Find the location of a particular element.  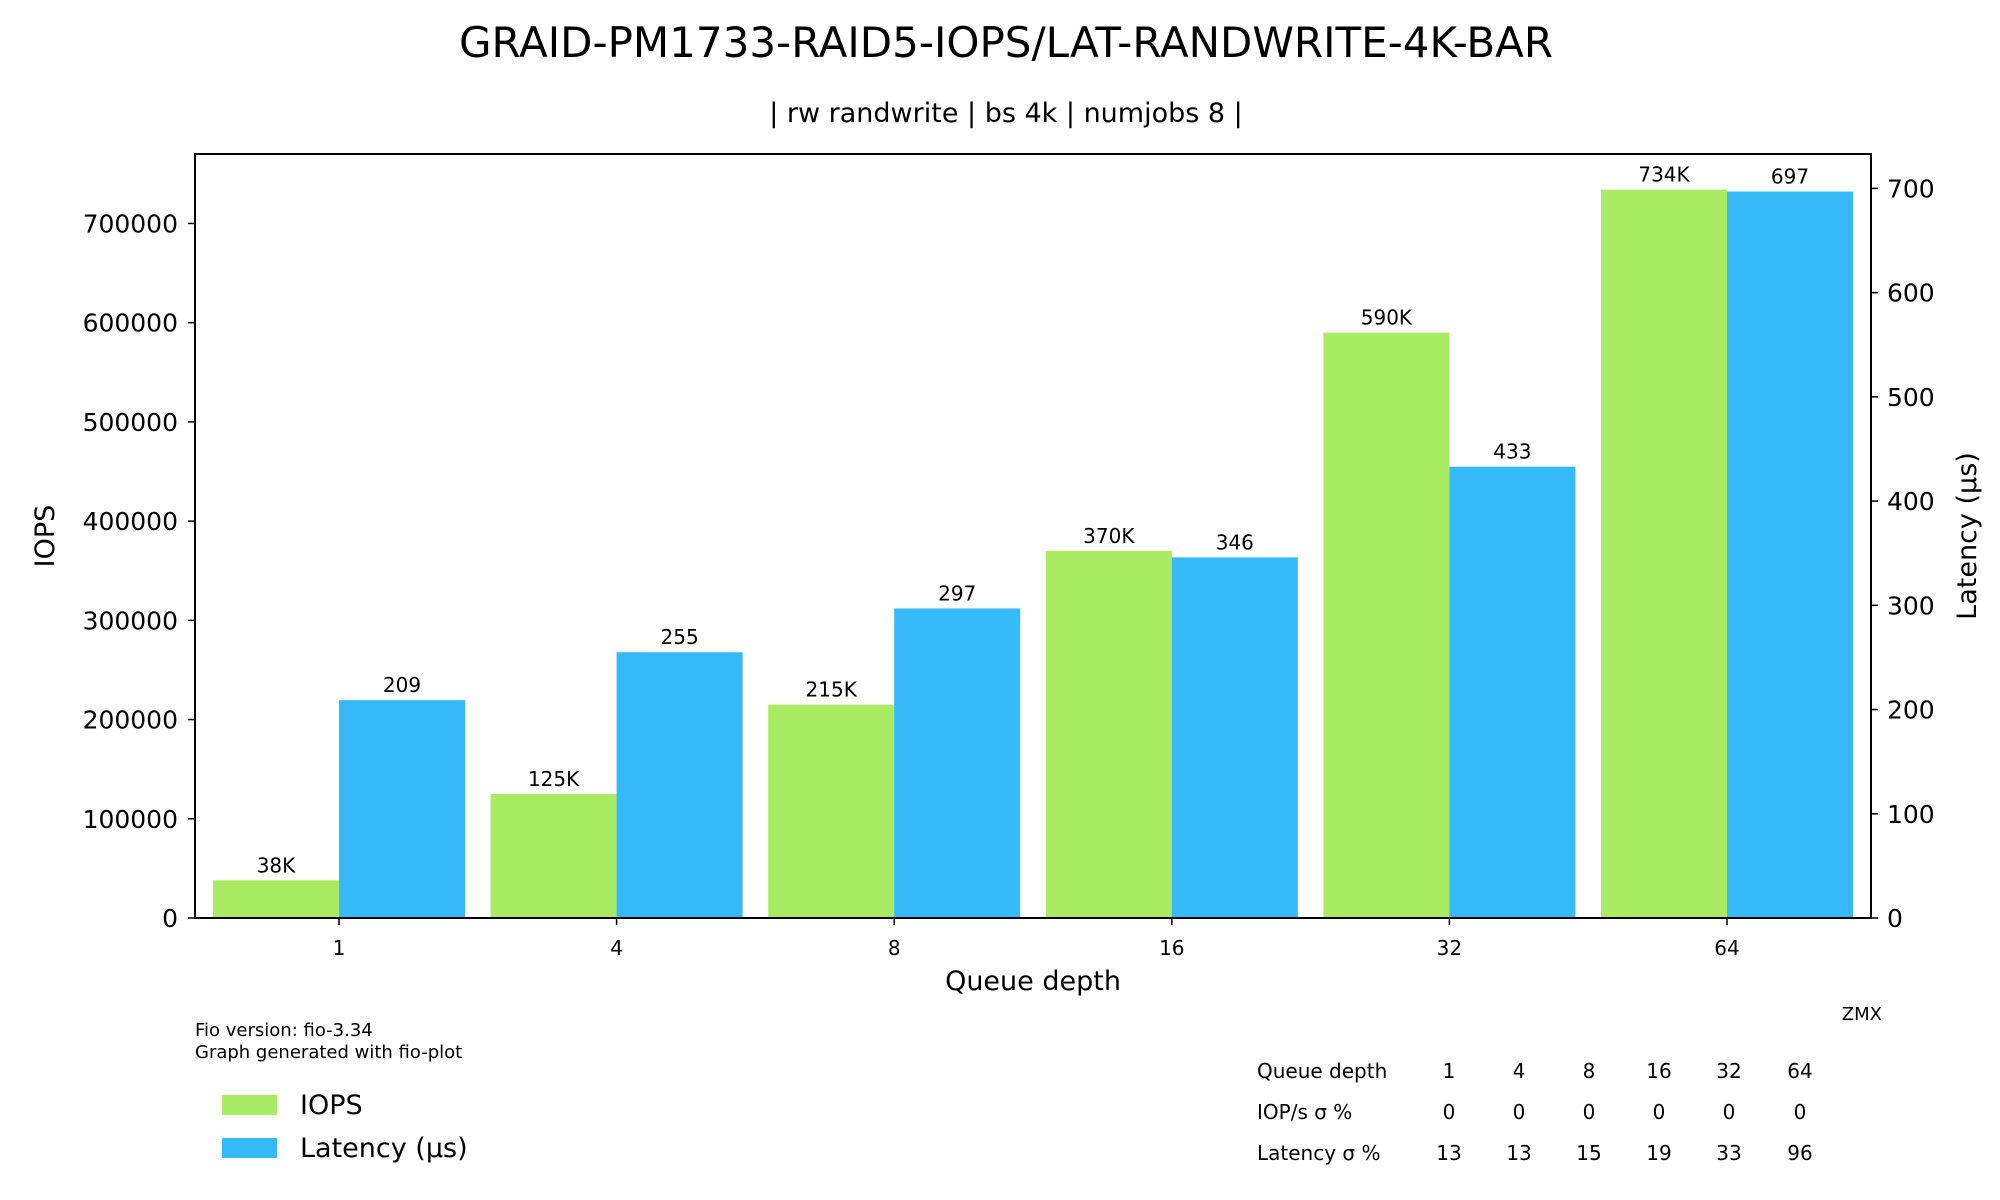

legend-label-iops: IOPS is located at coordinates (331, 1105).